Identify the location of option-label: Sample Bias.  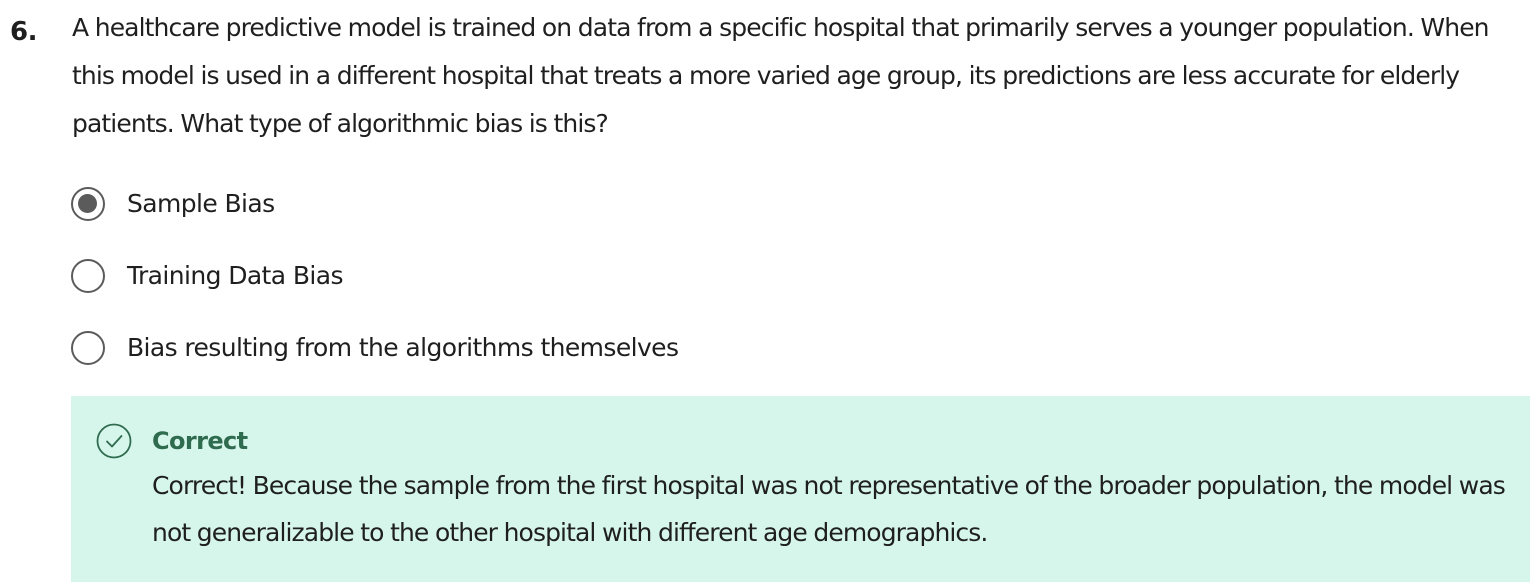
(201, 203).